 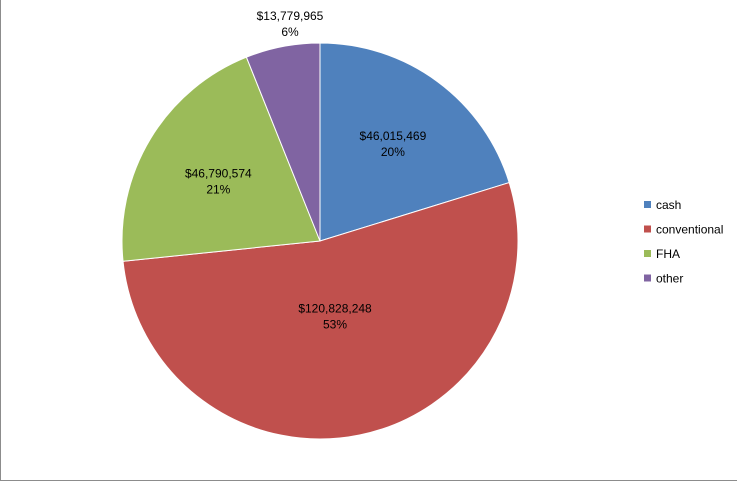 What do you see at coordinates (647, 204) in the screenshot?
I see `legend-swatch-cash` at bounding box center [647, 204].